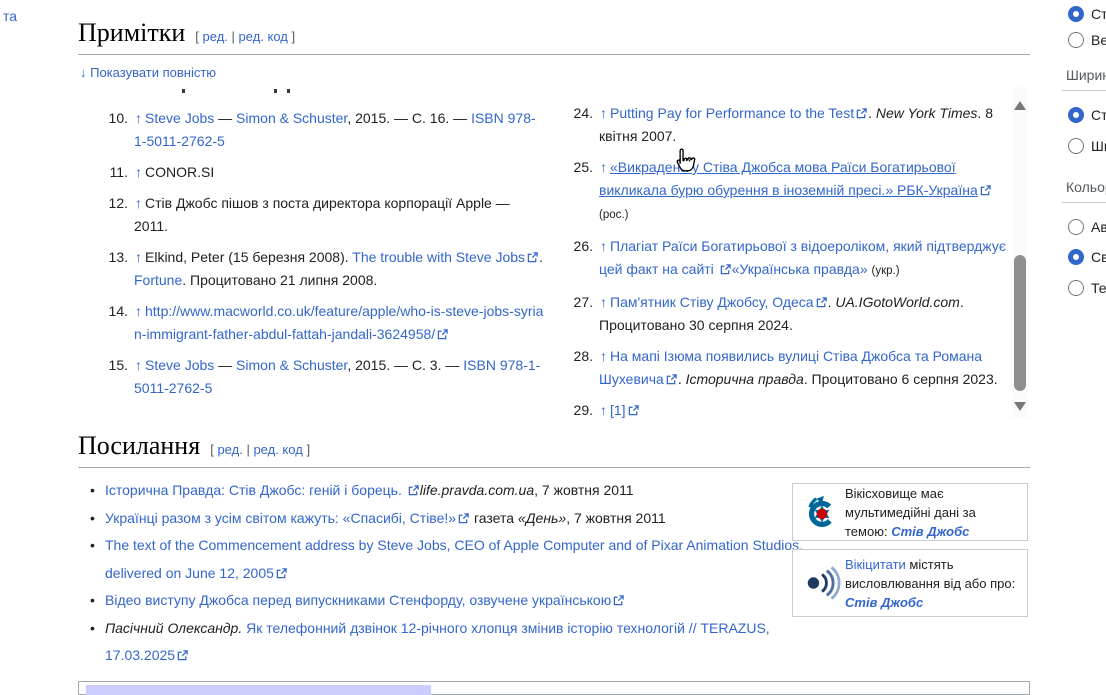 This screenshot has height=695, width=1106. What do you see at coordinates (1098, 257) in the screenshot?
I see `radio-label: Світла` at bounding box center [1098, 257].